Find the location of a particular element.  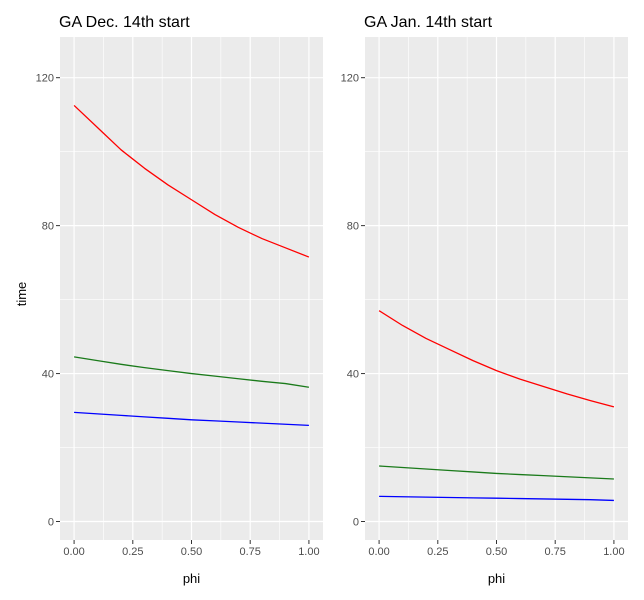

panel-title: GA Dec. 14th start is located at coordinates (124, 22).